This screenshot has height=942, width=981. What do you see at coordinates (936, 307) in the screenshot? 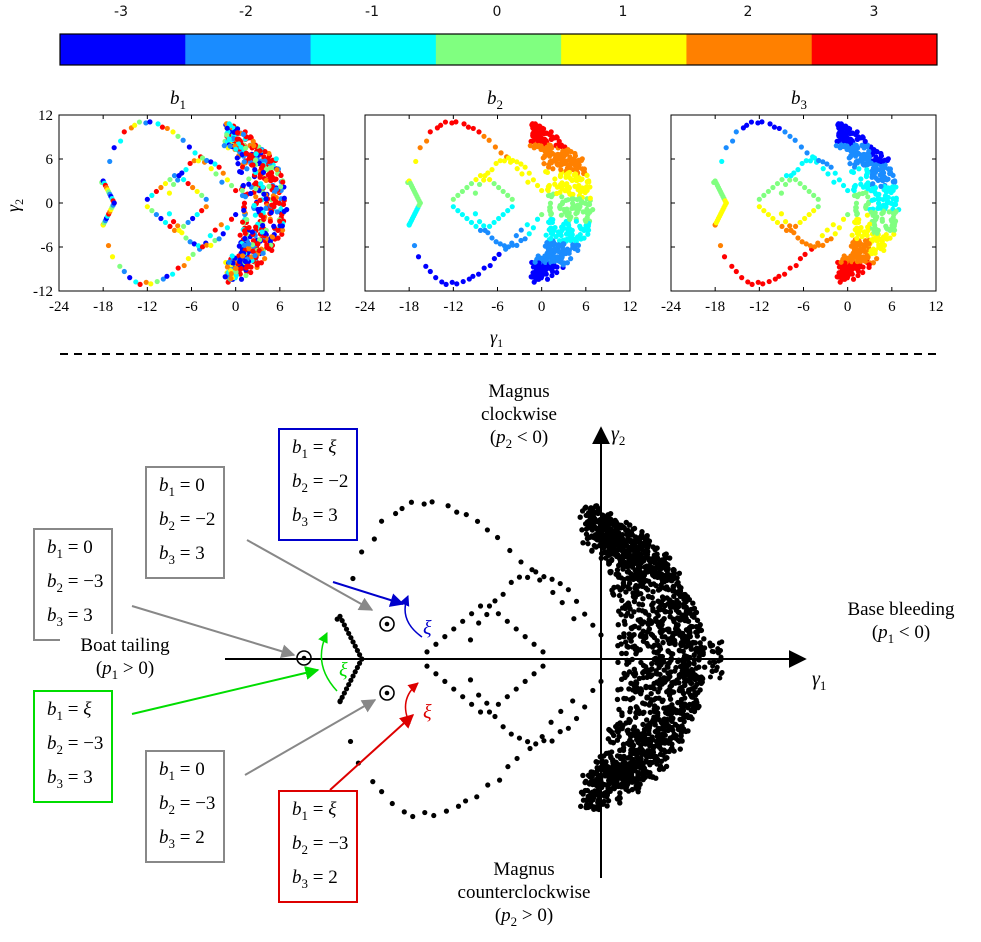
I see `x-tick-label: 12` at bounding box center [936, 307].